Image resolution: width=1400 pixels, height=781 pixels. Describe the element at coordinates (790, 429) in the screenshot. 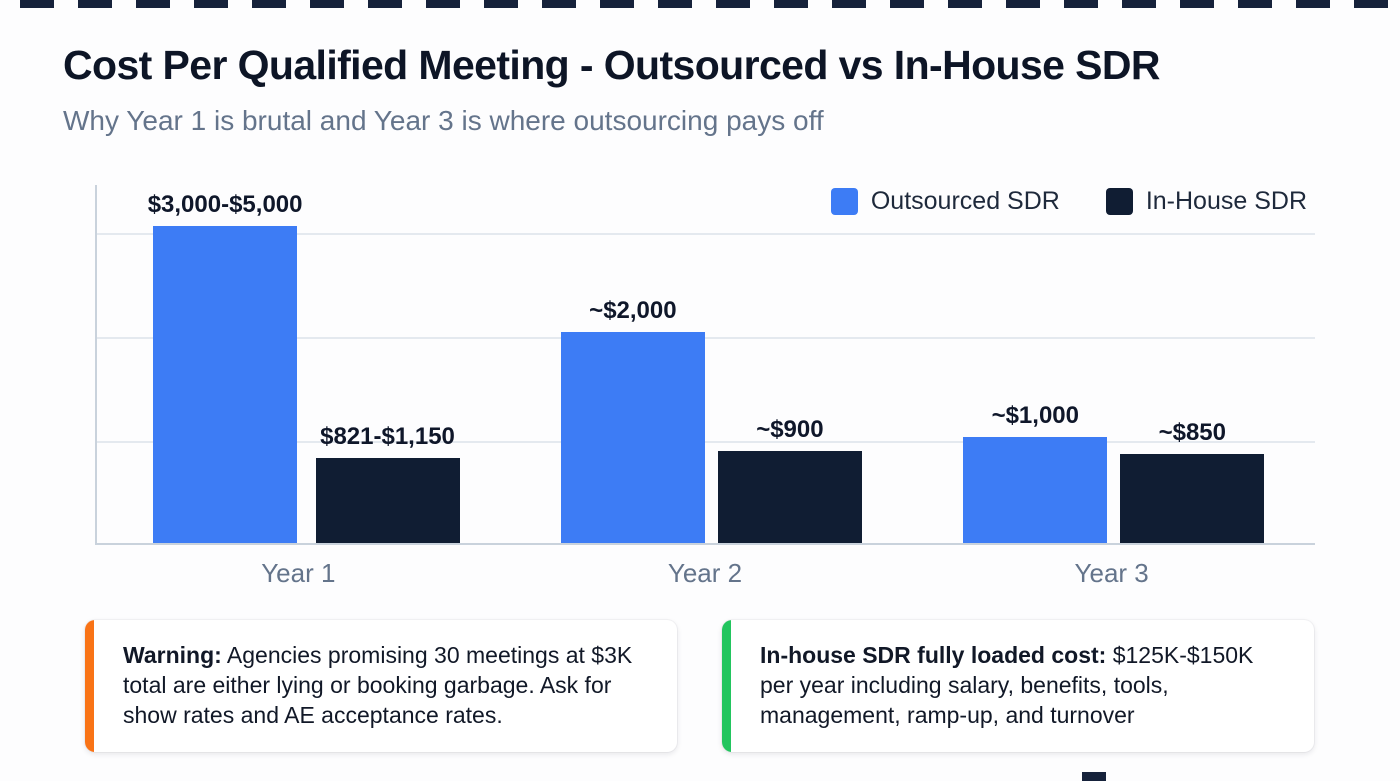

I see `bar-value-label: ~$900` at that location.